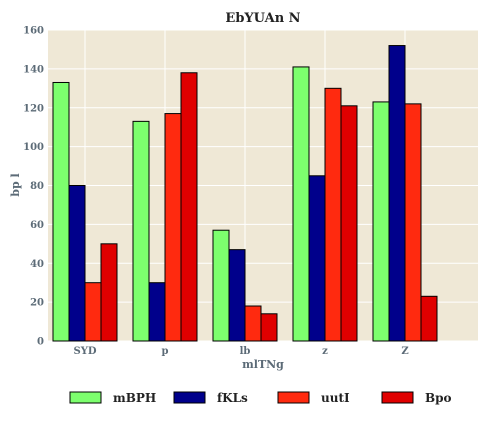 This screenshot has width=496, height=434. Describe the element at coordinates (37, 186) in the screenshot. I see `y-tick-label: 80` at that location.